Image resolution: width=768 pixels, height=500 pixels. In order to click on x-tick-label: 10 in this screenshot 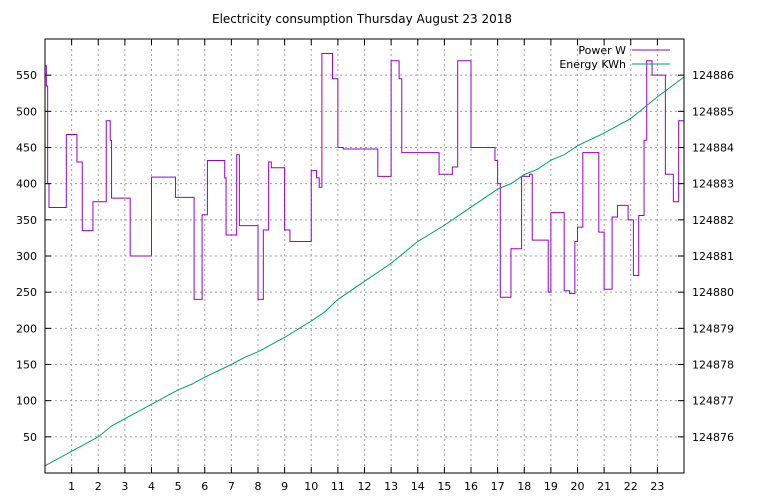, I will do `click(311, 486)`.